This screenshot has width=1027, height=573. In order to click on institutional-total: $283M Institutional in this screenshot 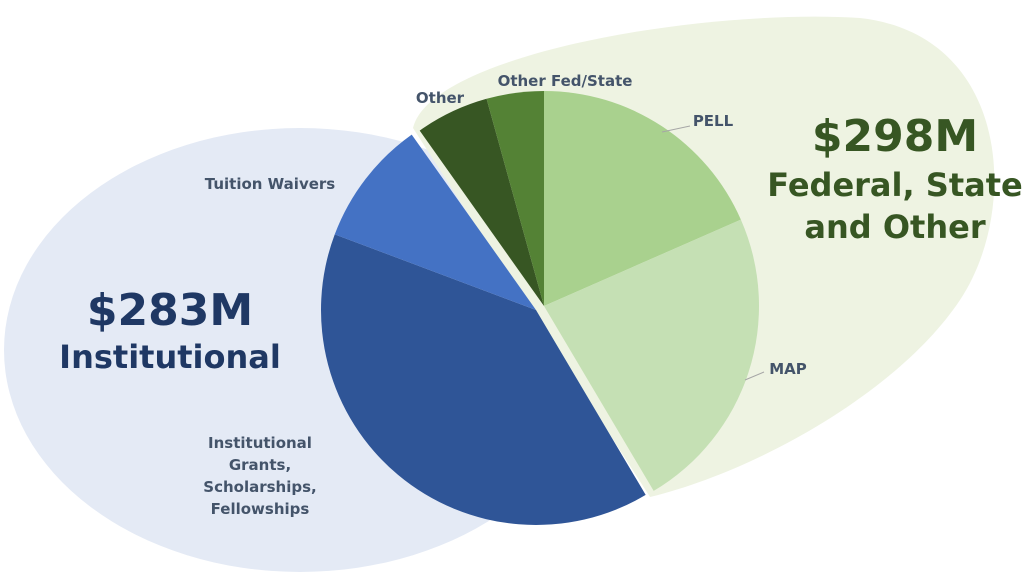, I will do `click(170, 331)`.